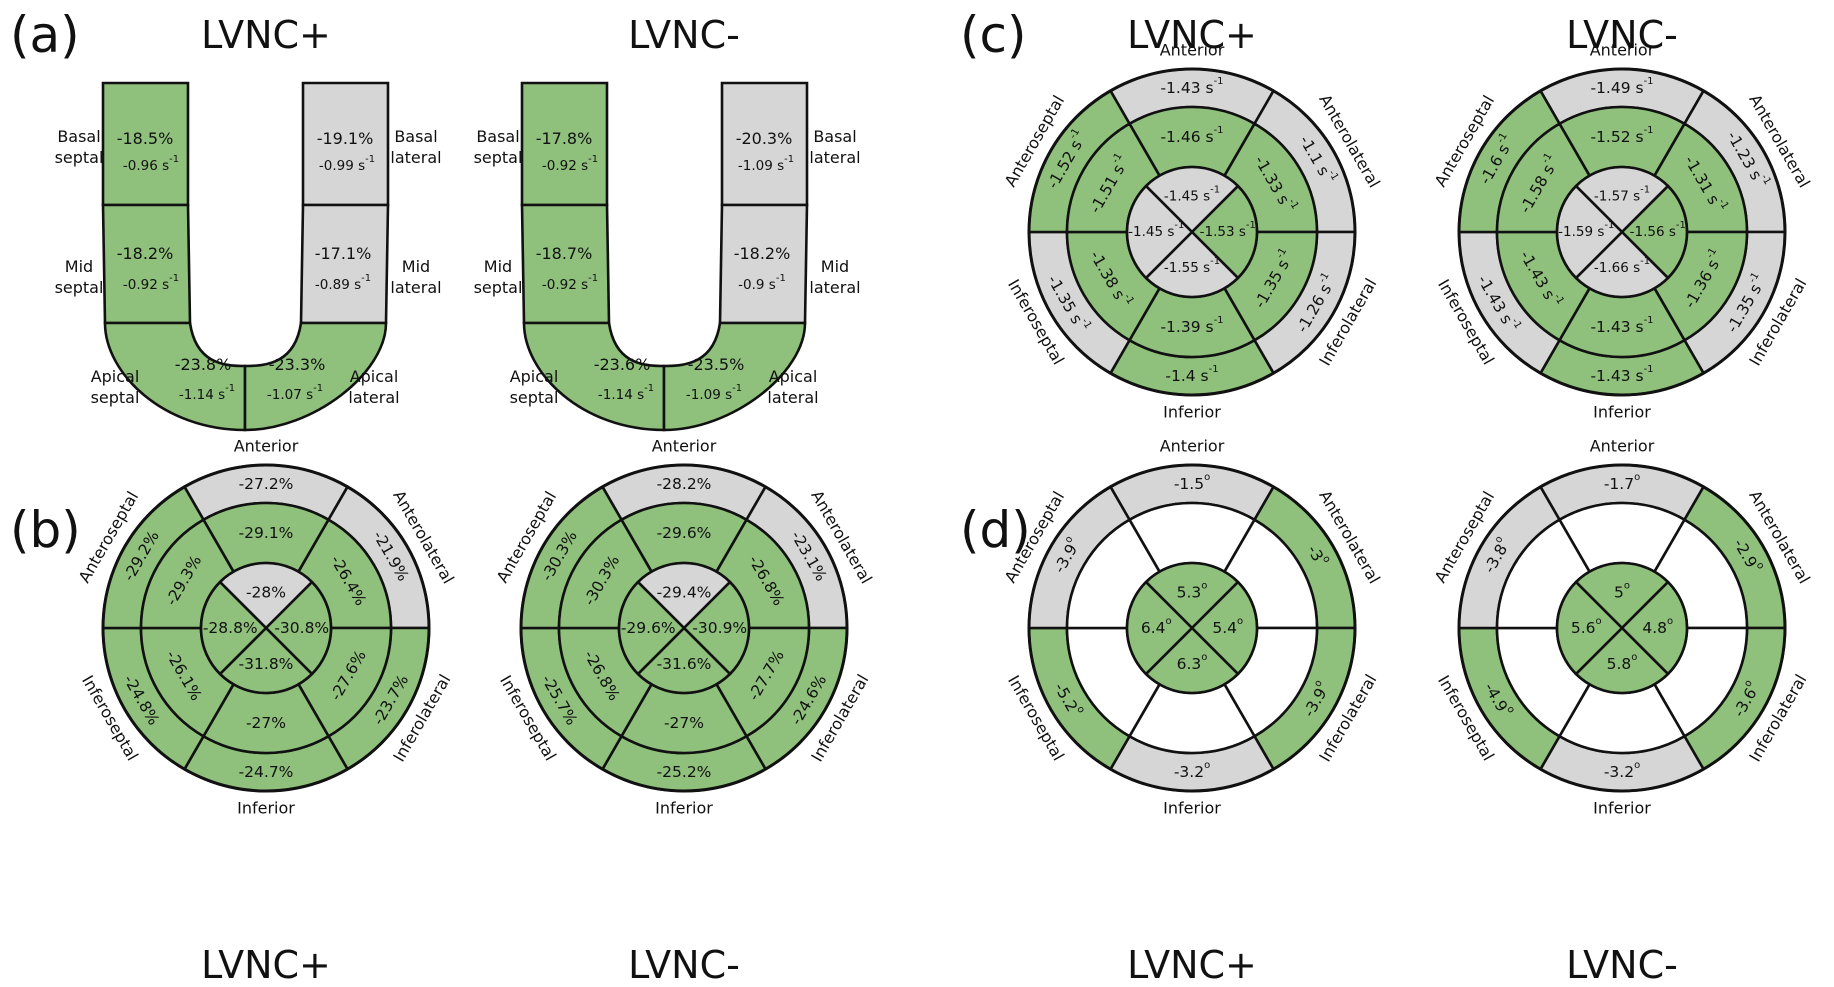 The height and width of the screenshot is (987, 1834). I want to click on apex-value-2: -1.55 s-1, so click(1192, 266).